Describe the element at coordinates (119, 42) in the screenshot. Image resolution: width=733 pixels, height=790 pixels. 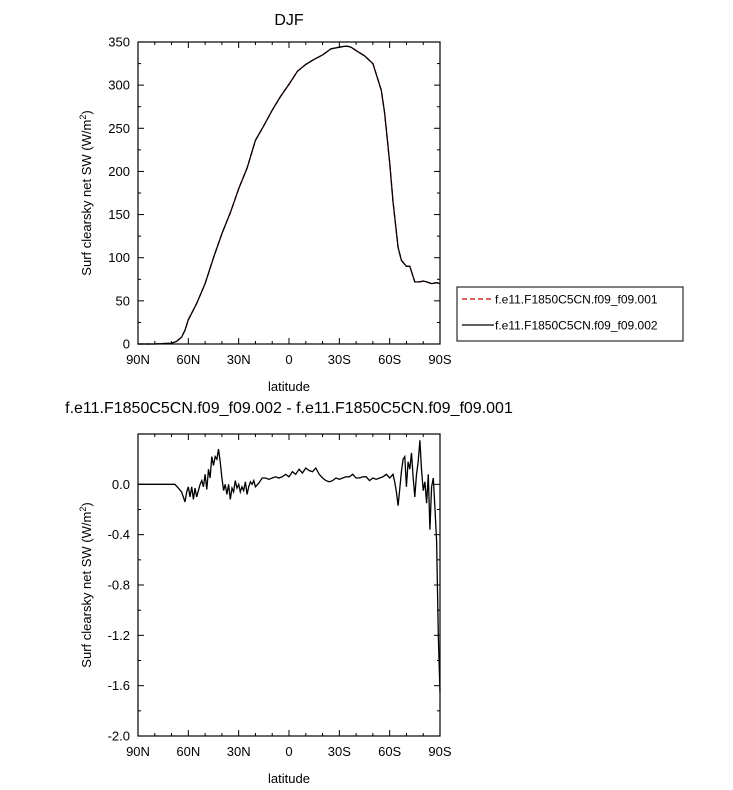
I see `top-panel-y-tick-label: 350` at that location.